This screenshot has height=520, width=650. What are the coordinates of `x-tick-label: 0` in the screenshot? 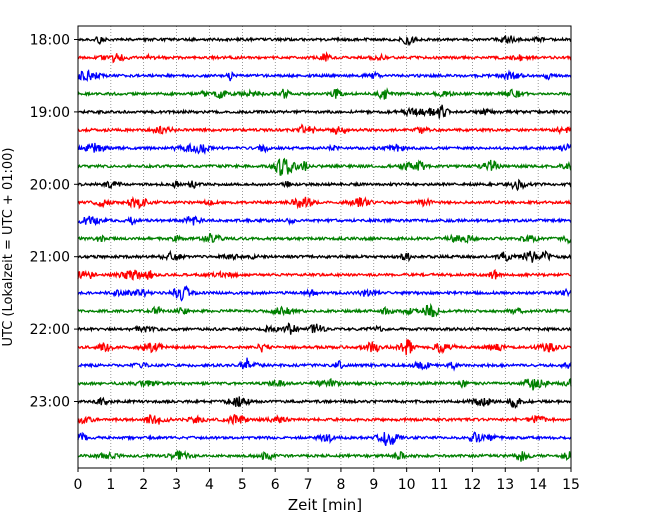 It's located at (78, 485).